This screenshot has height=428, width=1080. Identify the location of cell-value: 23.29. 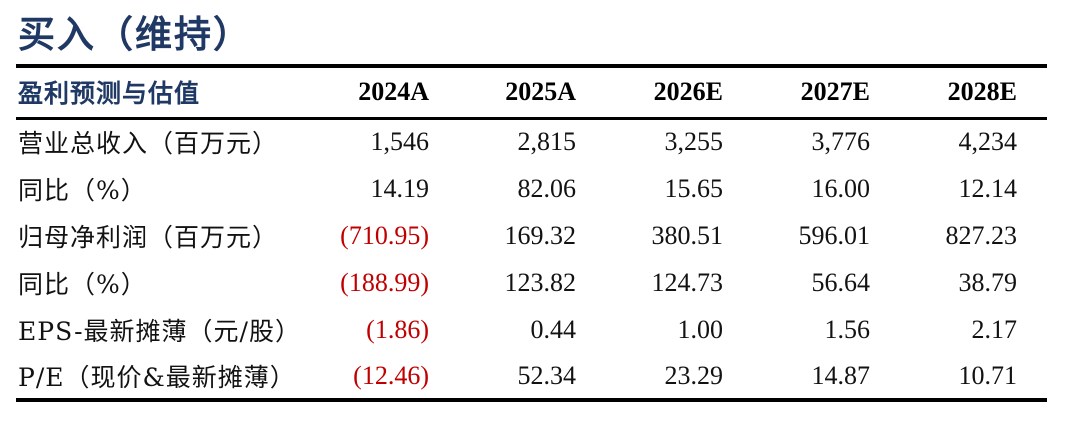
(694, 375).